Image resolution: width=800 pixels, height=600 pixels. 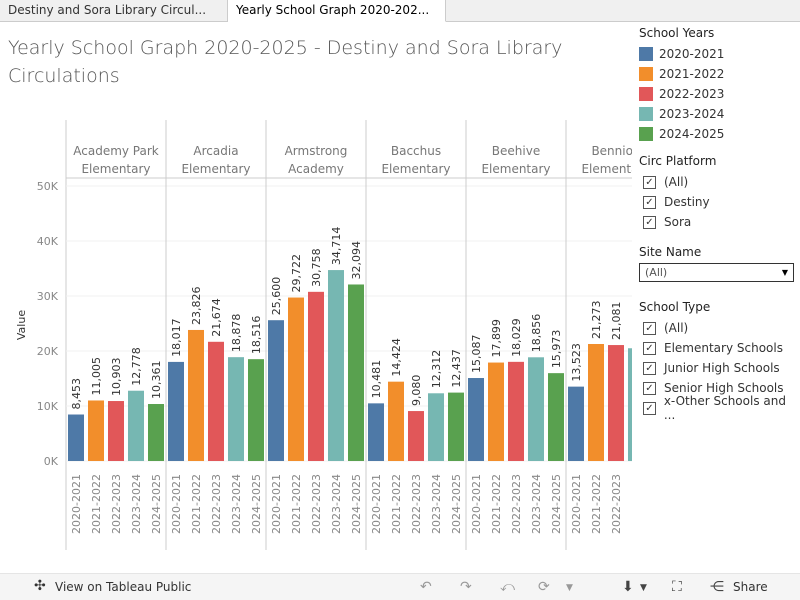 I want to click on legend-item: 2021-2022, so click(x=719, y=74).